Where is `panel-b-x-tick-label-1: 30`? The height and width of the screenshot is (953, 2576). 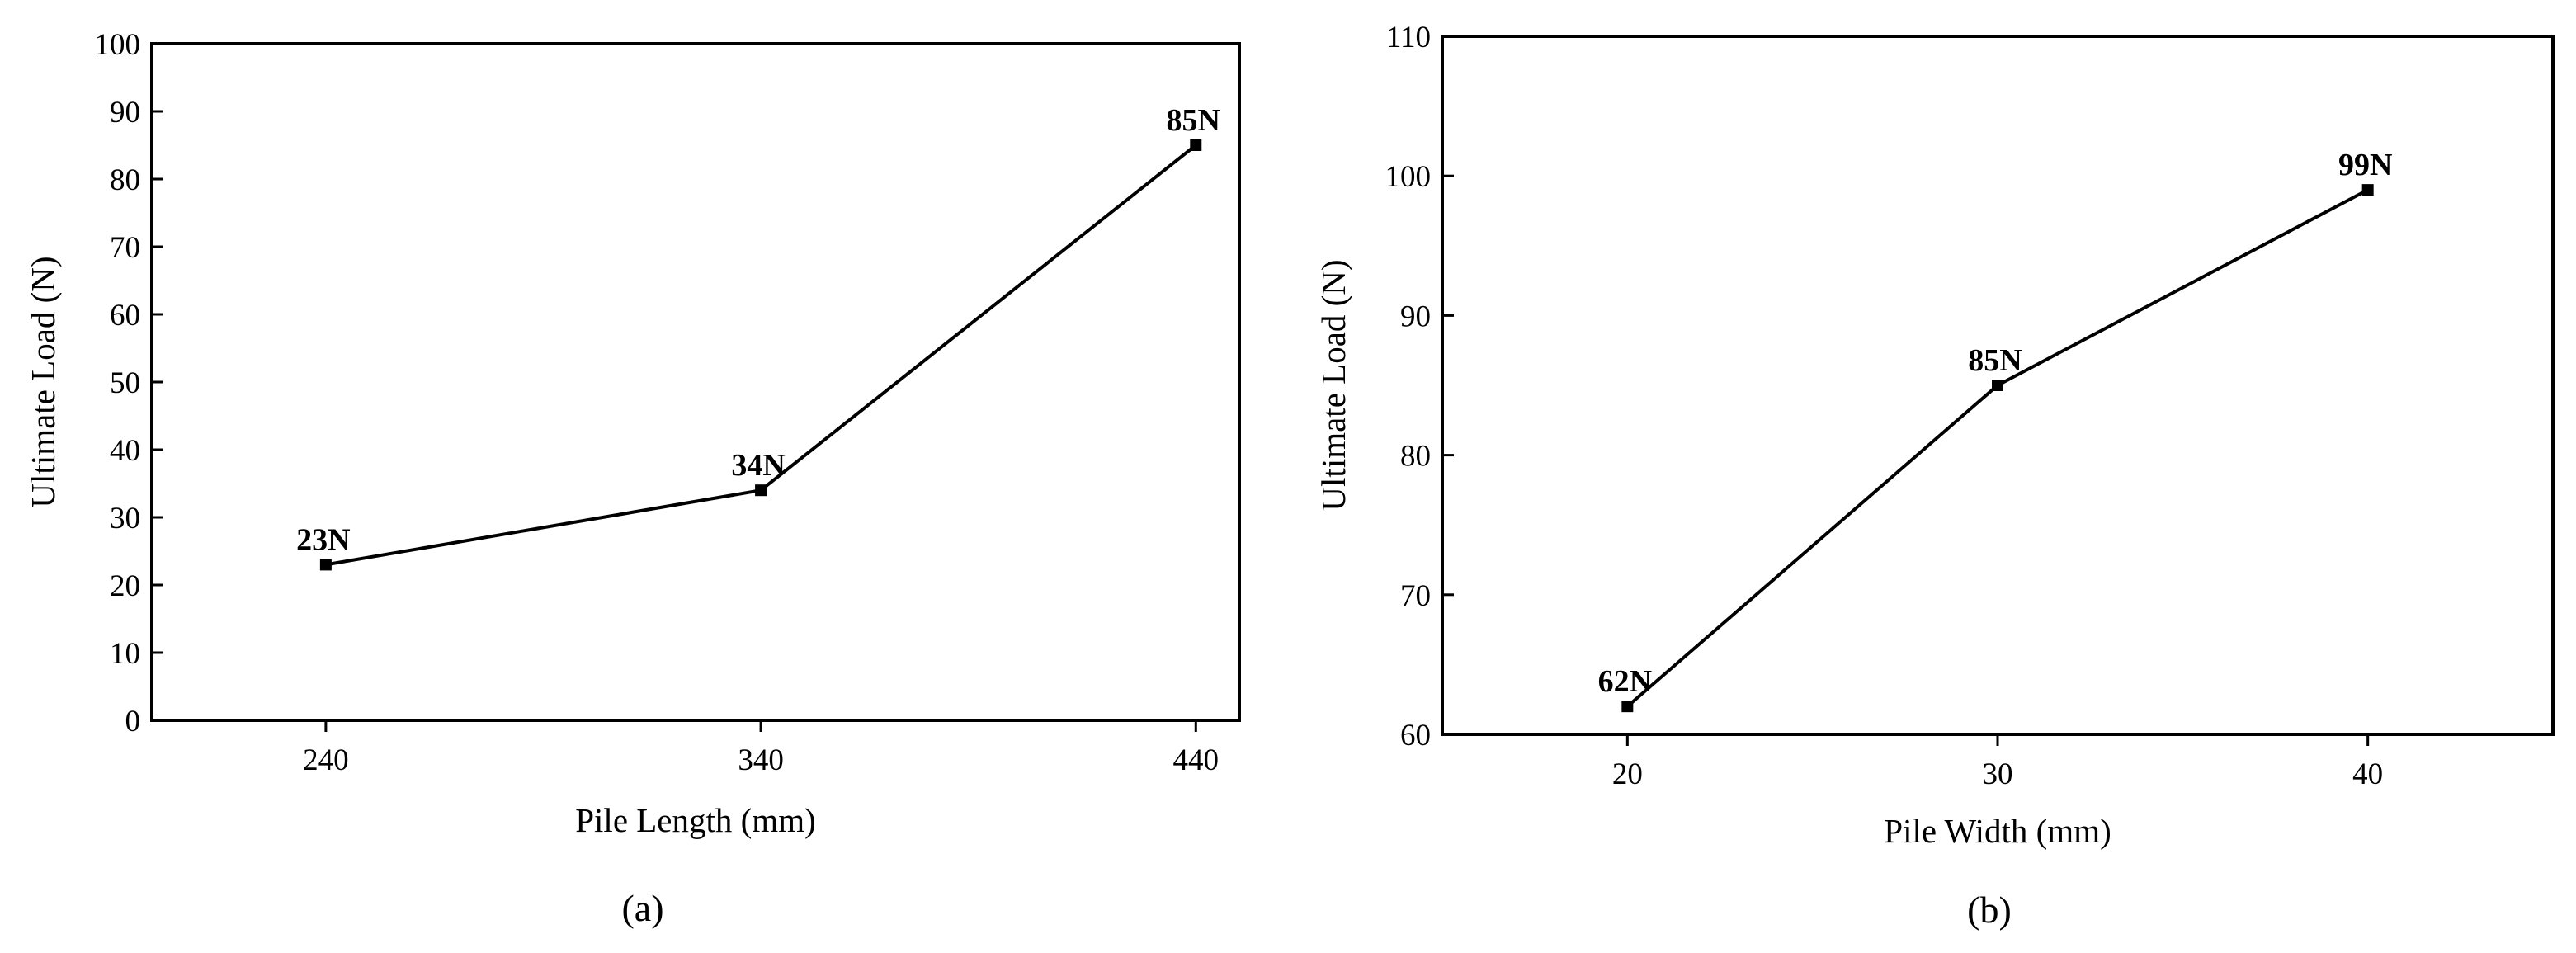
panel-b-x-tick-label-1: 30 is located at coordinates (1998, 774).